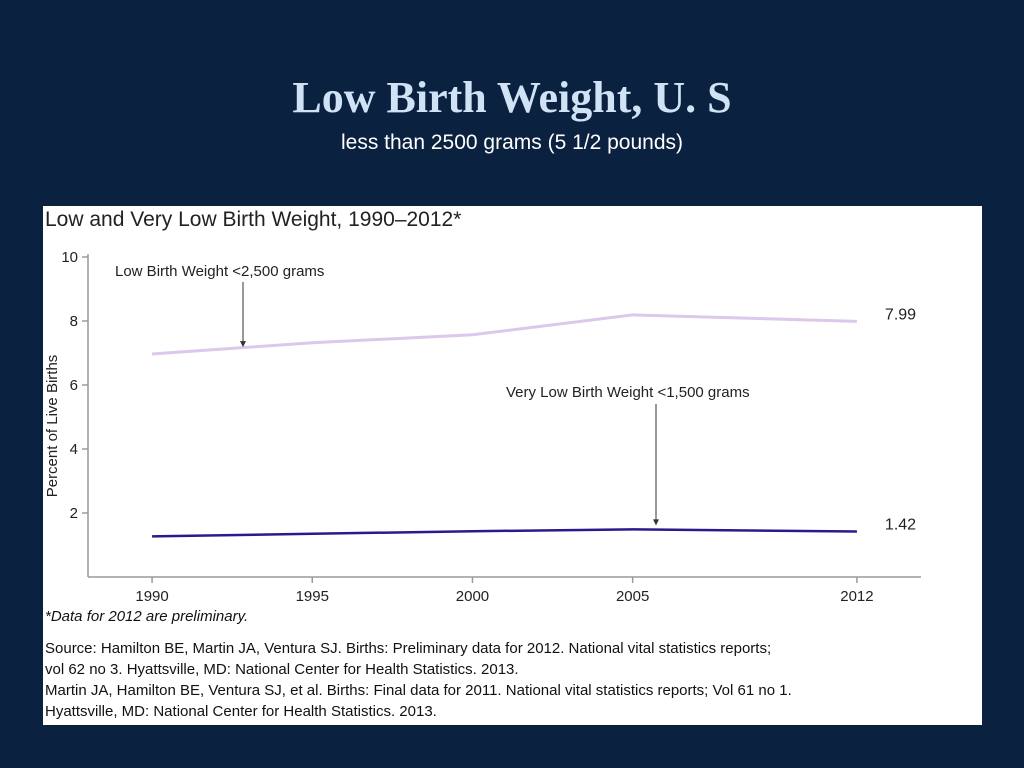 The height and width of the screenshot is (768, 1024). Describe the element at coordinates (147, 616) in the screenshot. I see `chart-note: *Data for 2012 are preliminary.` at that location.